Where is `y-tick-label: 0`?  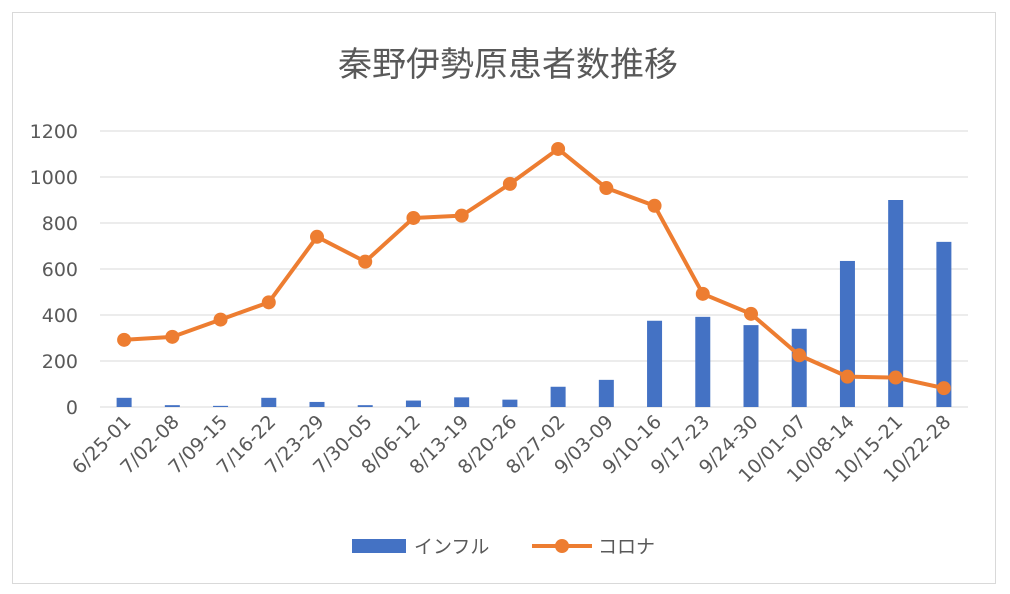
y-tick-label: 0 is located at coordinates (72, 408).